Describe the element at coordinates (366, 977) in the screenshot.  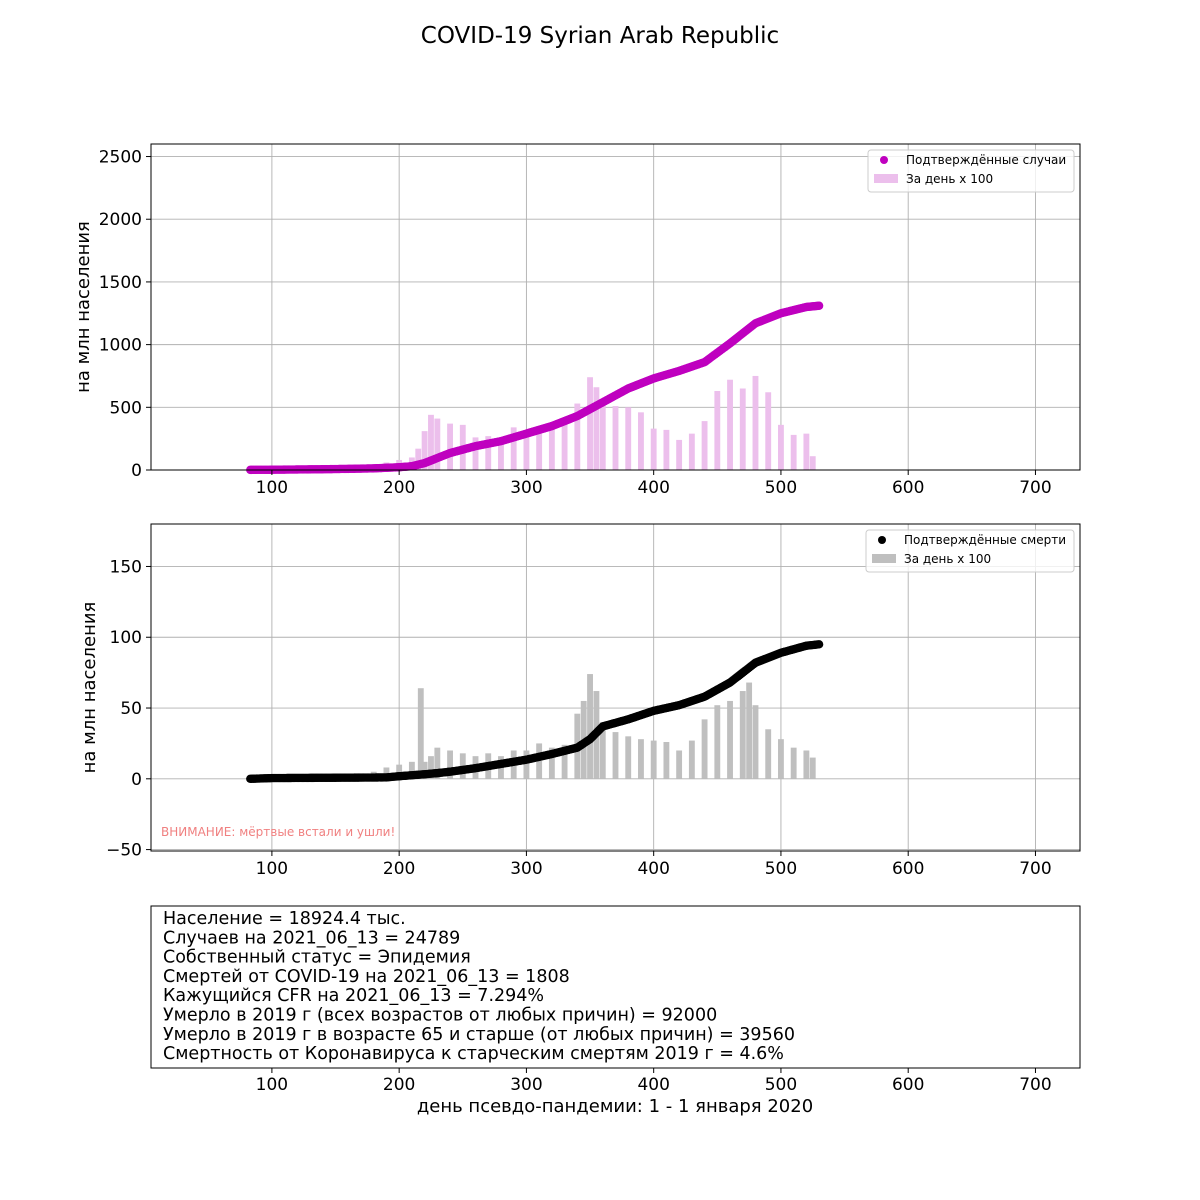
I see `info-line: Смертей от COVID-19 на 2021_06_13 = 1808` at that location.